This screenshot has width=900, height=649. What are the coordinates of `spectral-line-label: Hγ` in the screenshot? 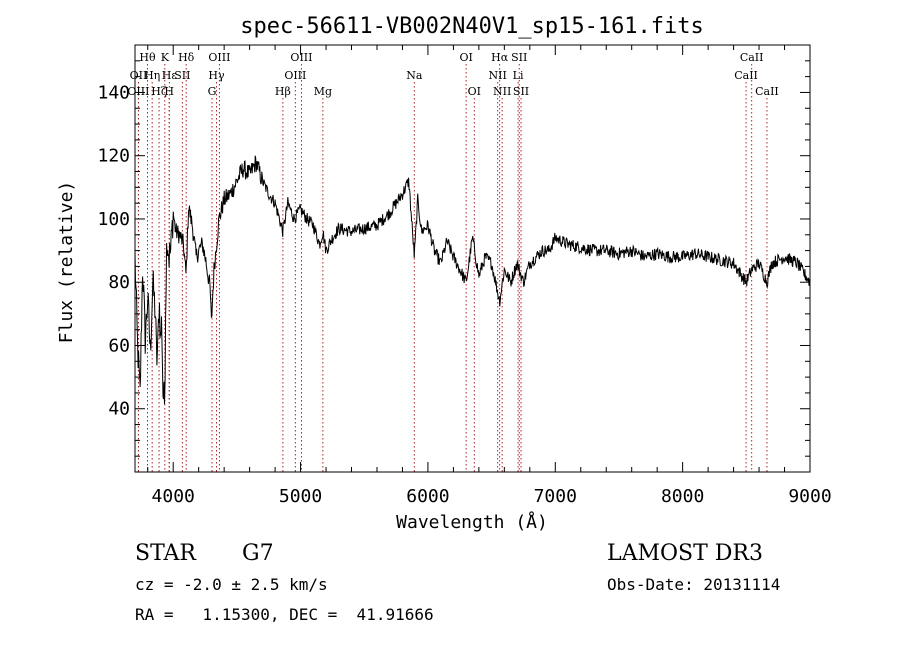 It's located at (216, 75).